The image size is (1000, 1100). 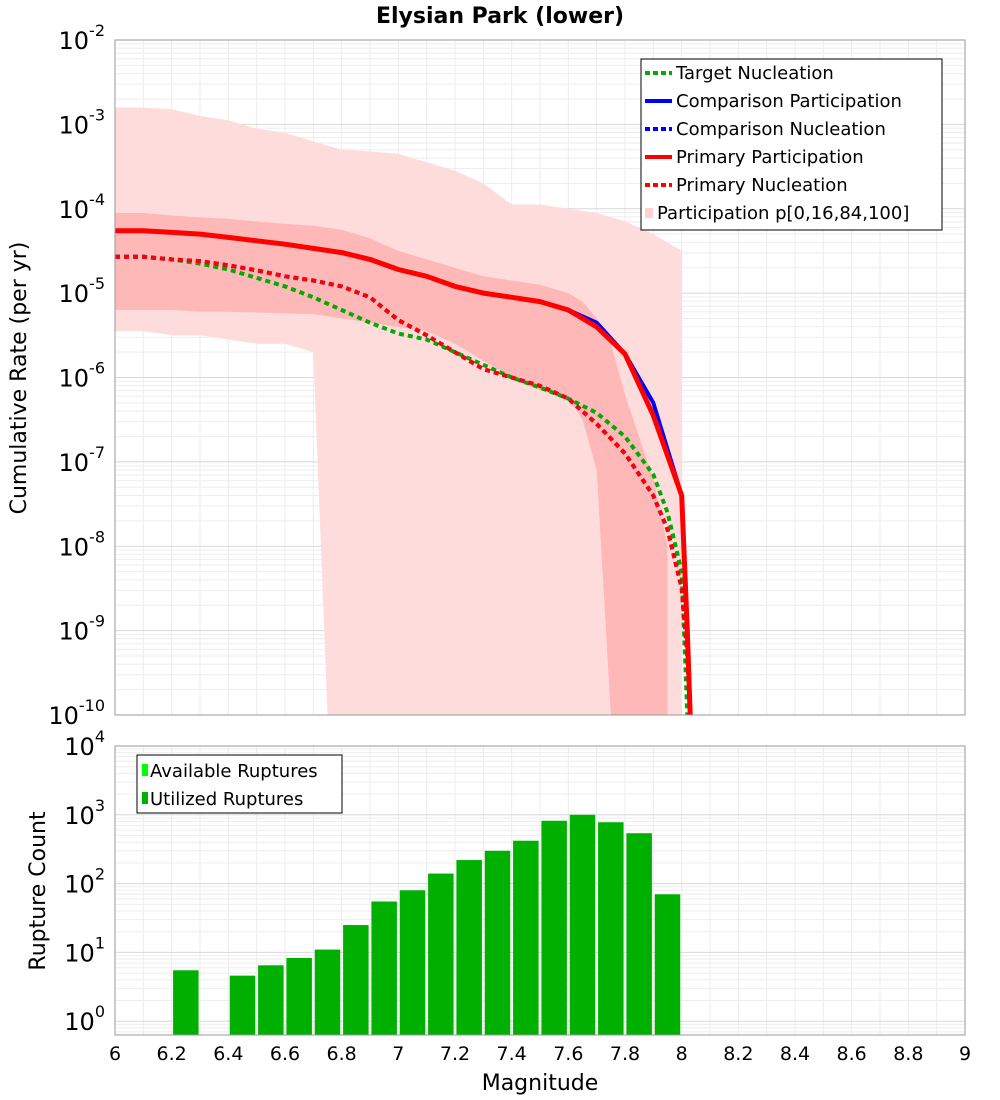 What do you see at coordinates (500, 16) in the screenshot?
I see `chart-title: Elysian Park (lower)` at bounding box center [500, 16].